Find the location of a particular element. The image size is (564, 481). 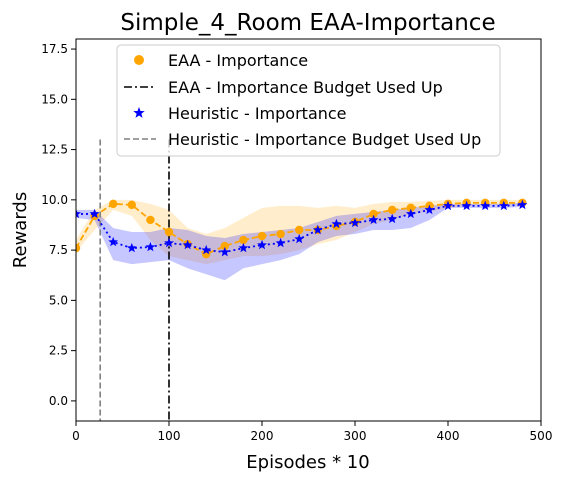

legend-eaa-marker is located at coordinates (139, 60).